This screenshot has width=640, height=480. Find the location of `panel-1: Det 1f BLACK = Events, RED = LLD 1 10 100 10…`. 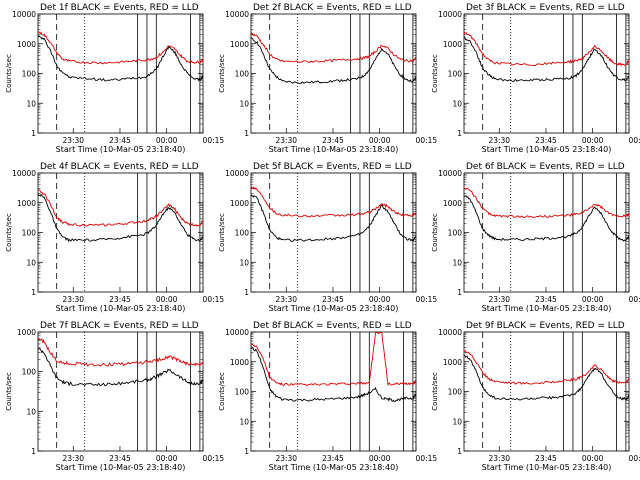

panel-1: Det 1f BLACK = Events, RED = LLD 1 10 100 10… is located at coordinates (115, 78).